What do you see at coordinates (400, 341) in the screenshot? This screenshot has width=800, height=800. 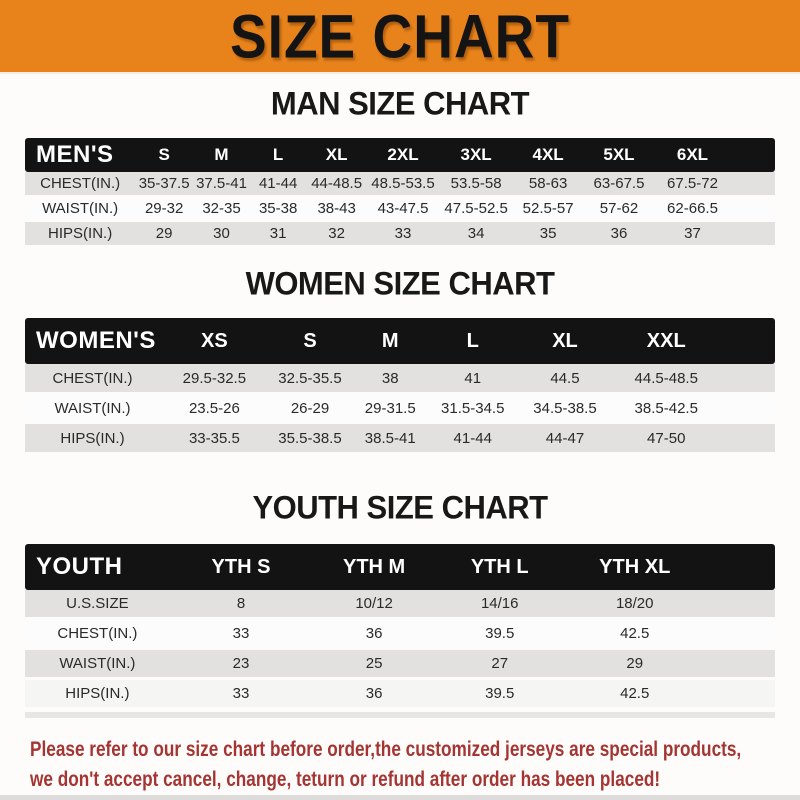 I see `women-table-header-row: WOMEN'S XS S M L XL XXL` at bounding box center [400, 341].